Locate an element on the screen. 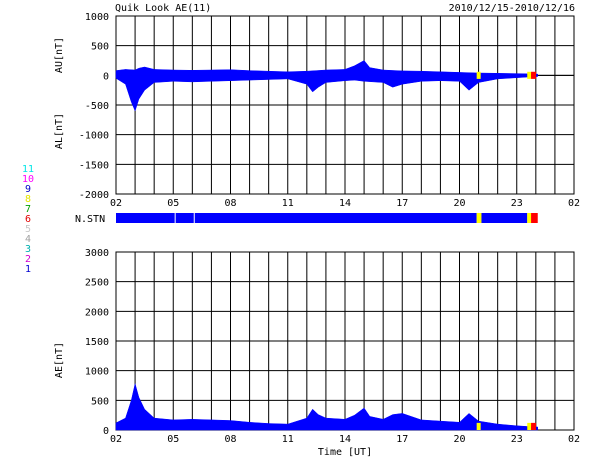 This screenshot has width=590, height=460. ae-xtick-label: 05 is located at coordinates (173, 439).